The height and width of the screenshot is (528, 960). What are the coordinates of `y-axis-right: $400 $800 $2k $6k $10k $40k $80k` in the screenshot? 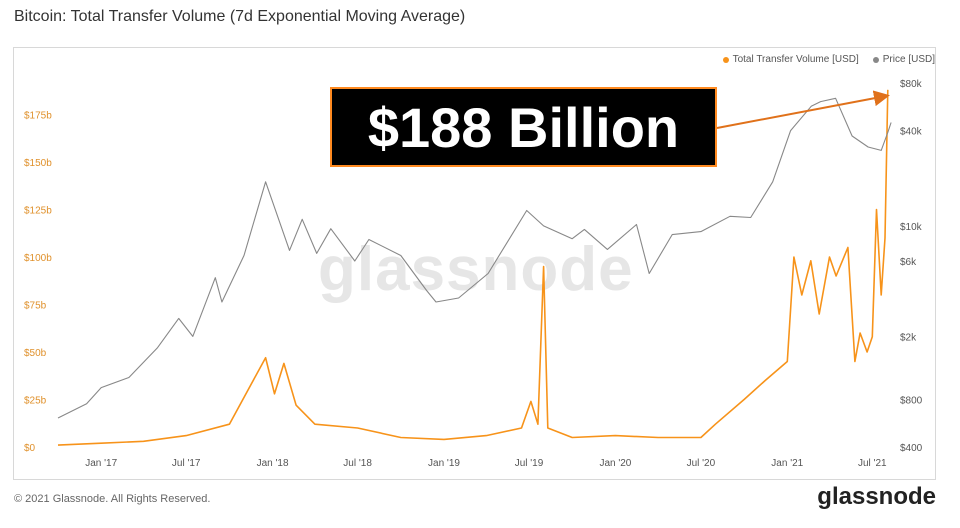 It's located at (911, 266).